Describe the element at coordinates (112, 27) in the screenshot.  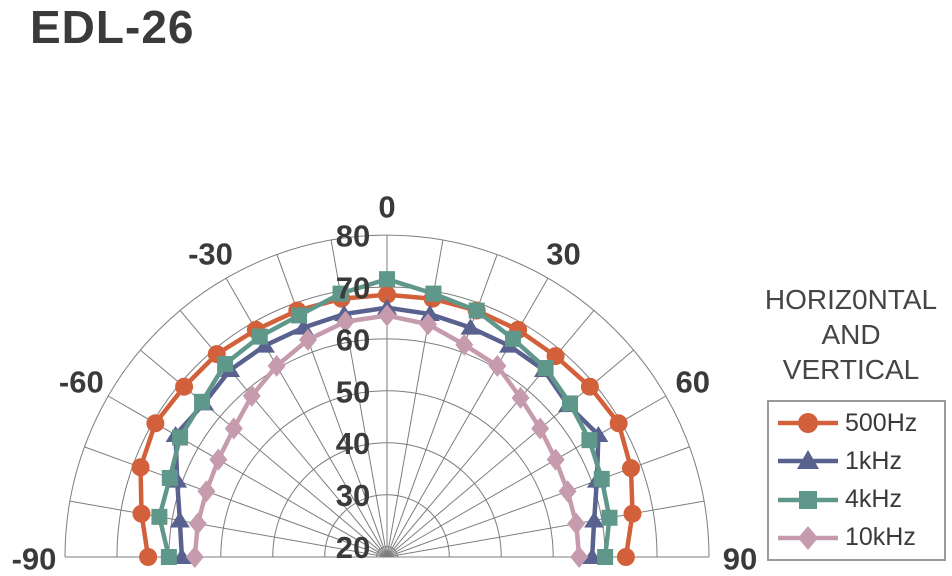
I see `page-title: EDL-26` at that location.